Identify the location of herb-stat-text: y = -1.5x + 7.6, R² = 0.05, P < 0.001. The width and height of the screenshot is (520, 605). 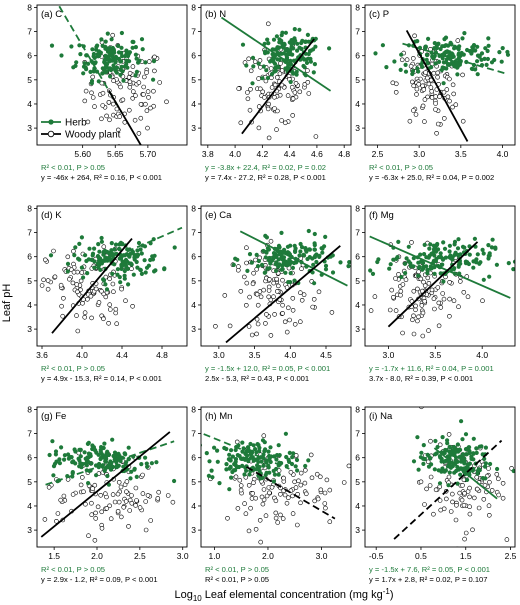
(429, 569).